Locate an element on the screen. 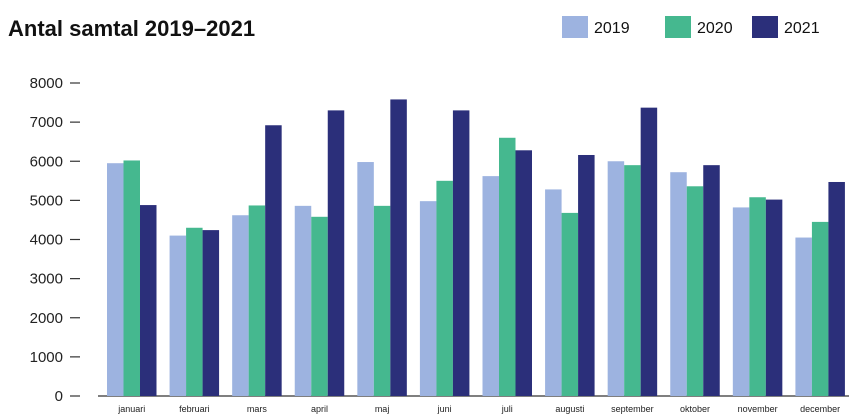 The image size is (849, 416). bar-2021-augusti is located at coordinates (586, 275).